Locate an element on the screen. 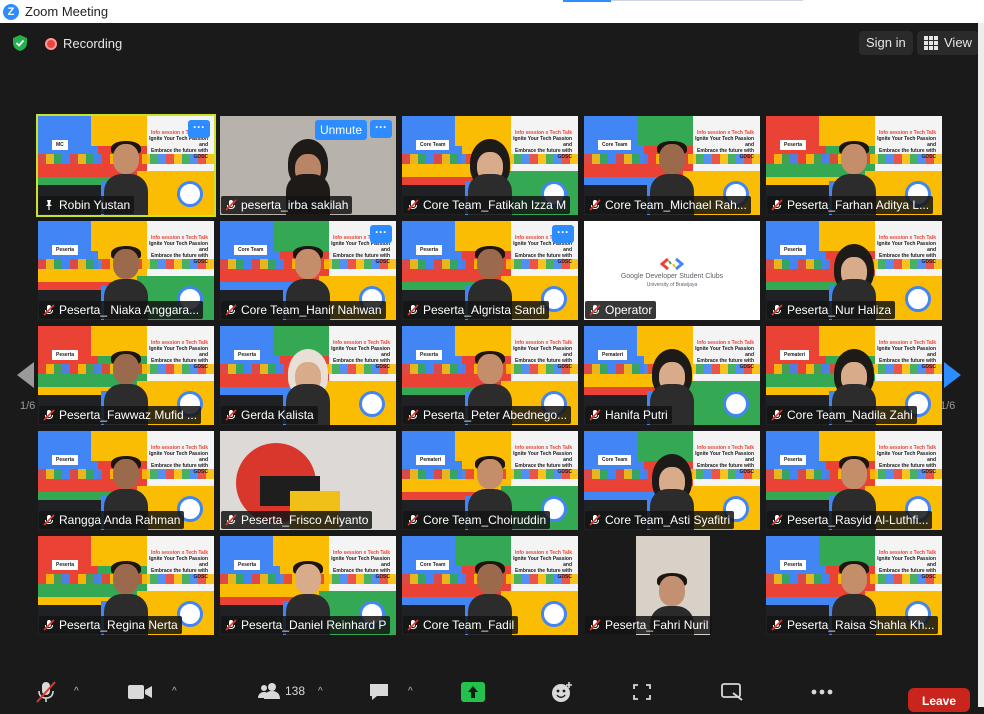 Image resolution: width=984 pixels, height=714 pixels. participant-name-tag: Operator is located at coordinates (621, 310).